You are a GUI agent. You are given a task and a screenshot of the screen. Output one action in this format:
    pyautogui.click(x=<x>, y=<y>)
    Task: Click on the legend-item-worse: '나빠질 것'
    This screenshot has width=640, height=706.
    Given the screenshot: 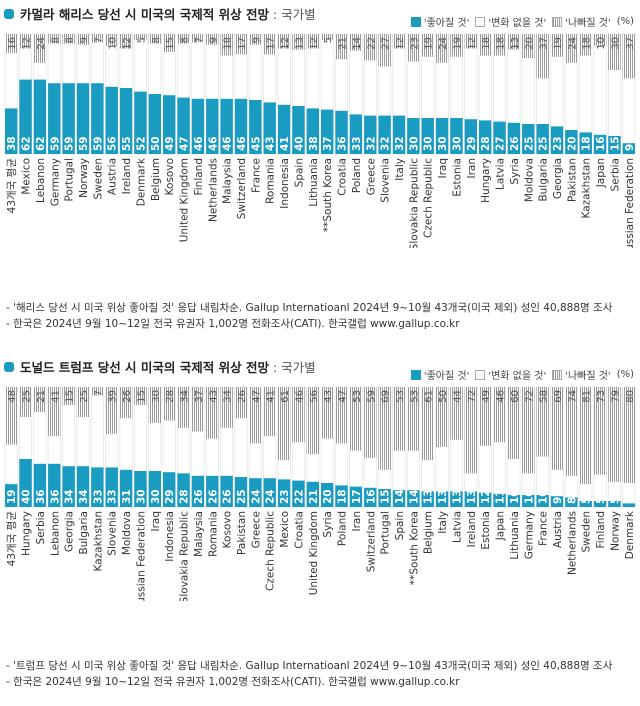 What is the action you would take?
    pyautogui.click(x=581, y=21)
    